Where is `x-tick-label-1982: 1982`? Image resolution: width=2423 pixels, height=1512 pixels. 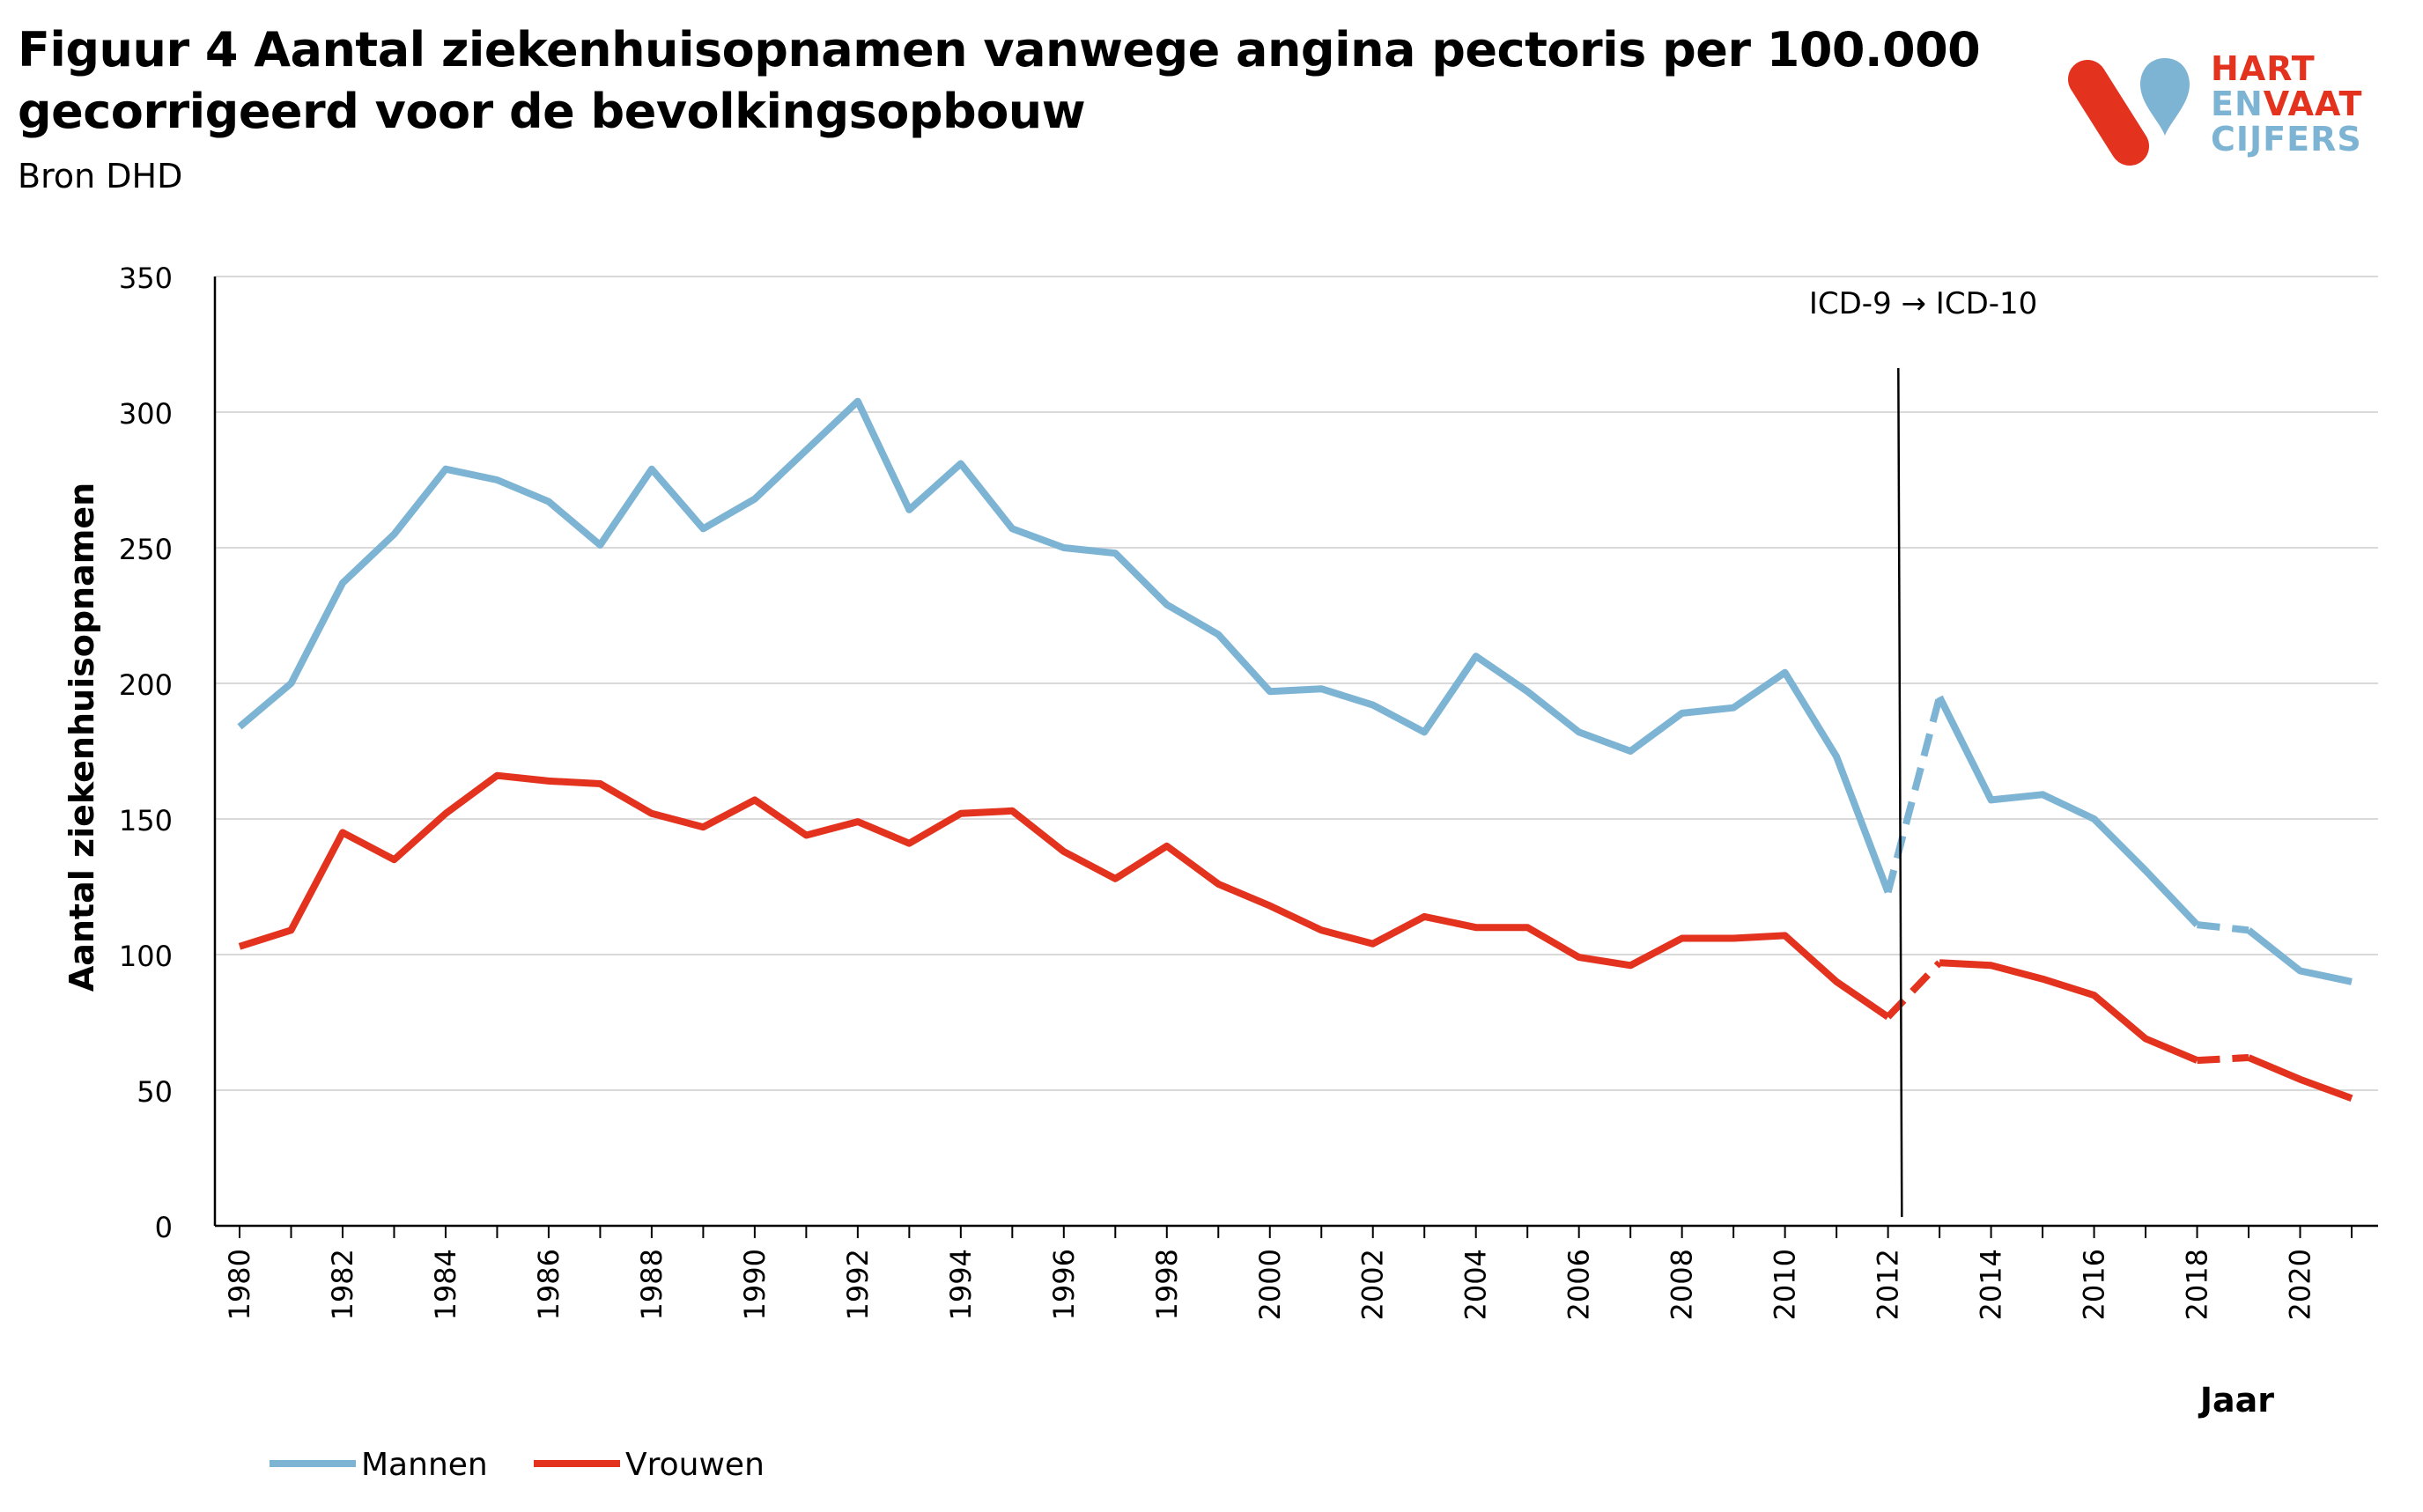
x-tick-label-1982: 1982 is located at coordinates (342, 1285).